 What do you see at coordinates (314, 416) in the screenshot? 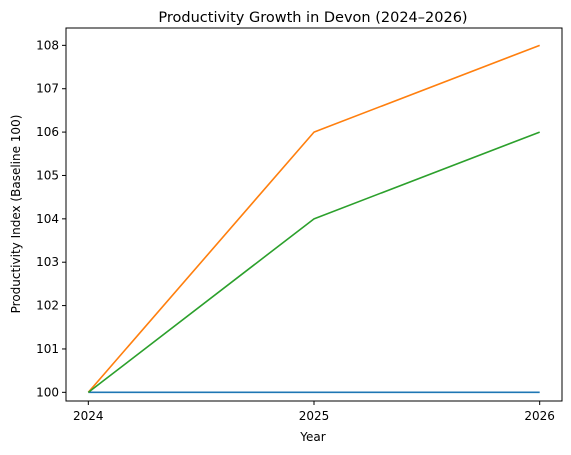
I see `x-tick-label: 2025` at bounding box center [314, 416].